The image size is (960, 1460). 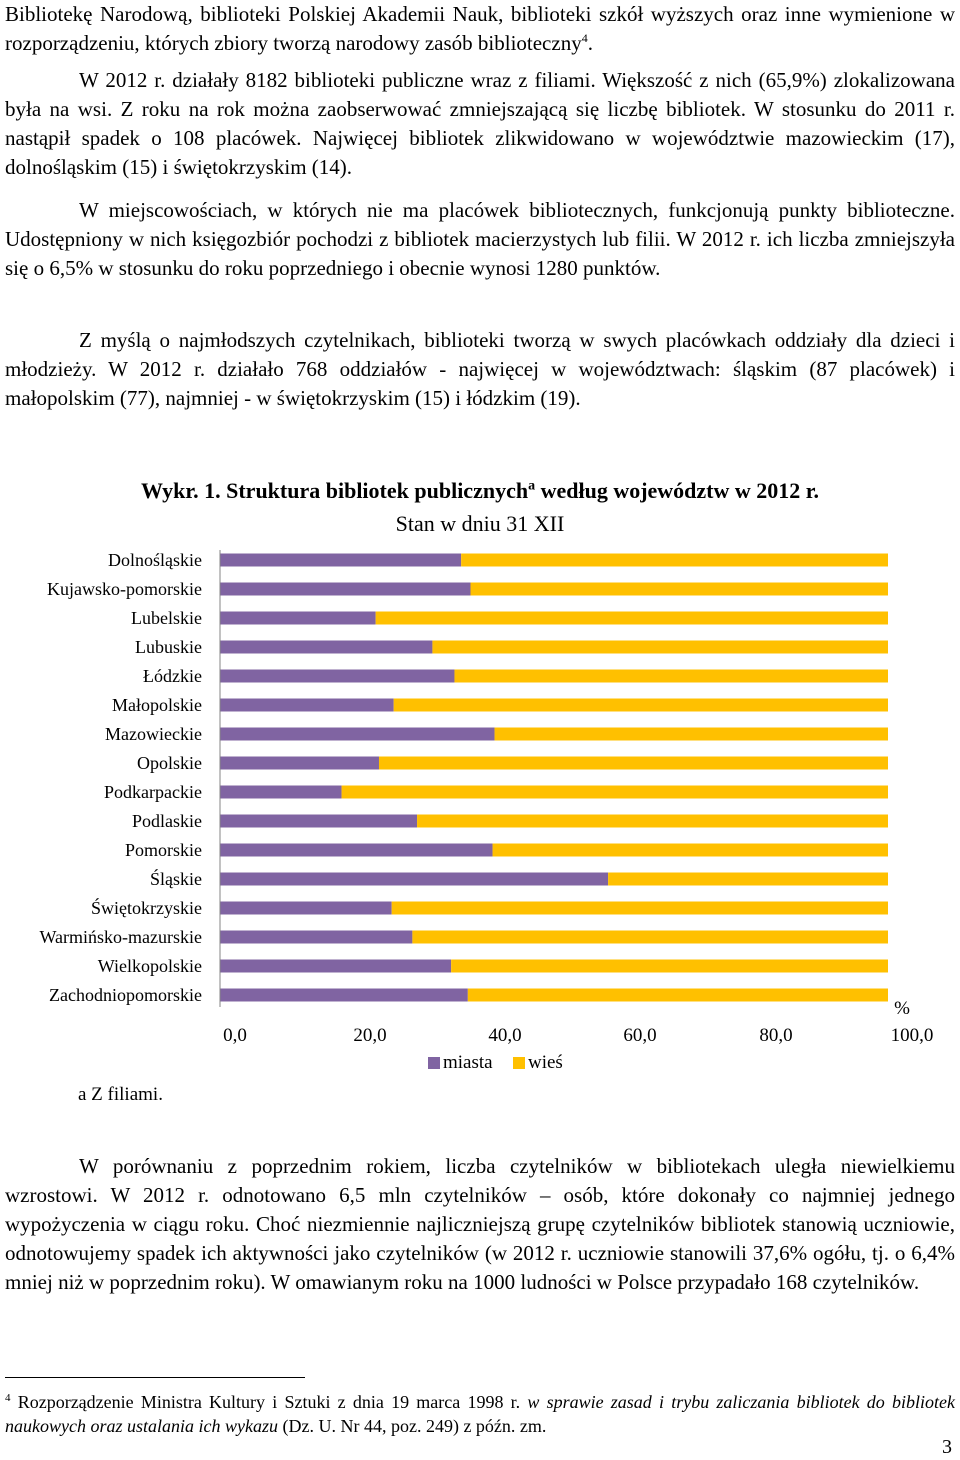 I want to click on chart-note: a Z filiami., so click(x=120, y=1094).